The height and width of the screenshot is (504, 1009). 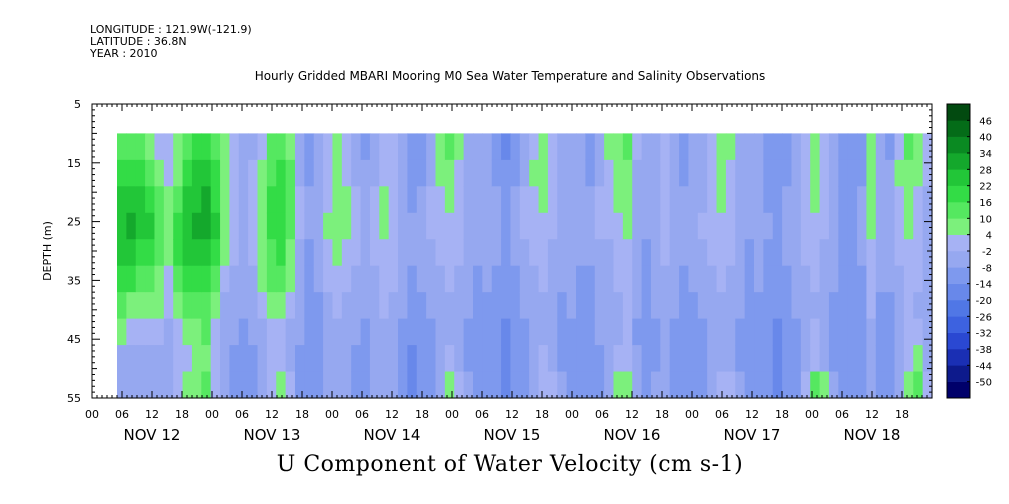 I want to click on x-day-label: NOV 18, so click(x=872, y=435).